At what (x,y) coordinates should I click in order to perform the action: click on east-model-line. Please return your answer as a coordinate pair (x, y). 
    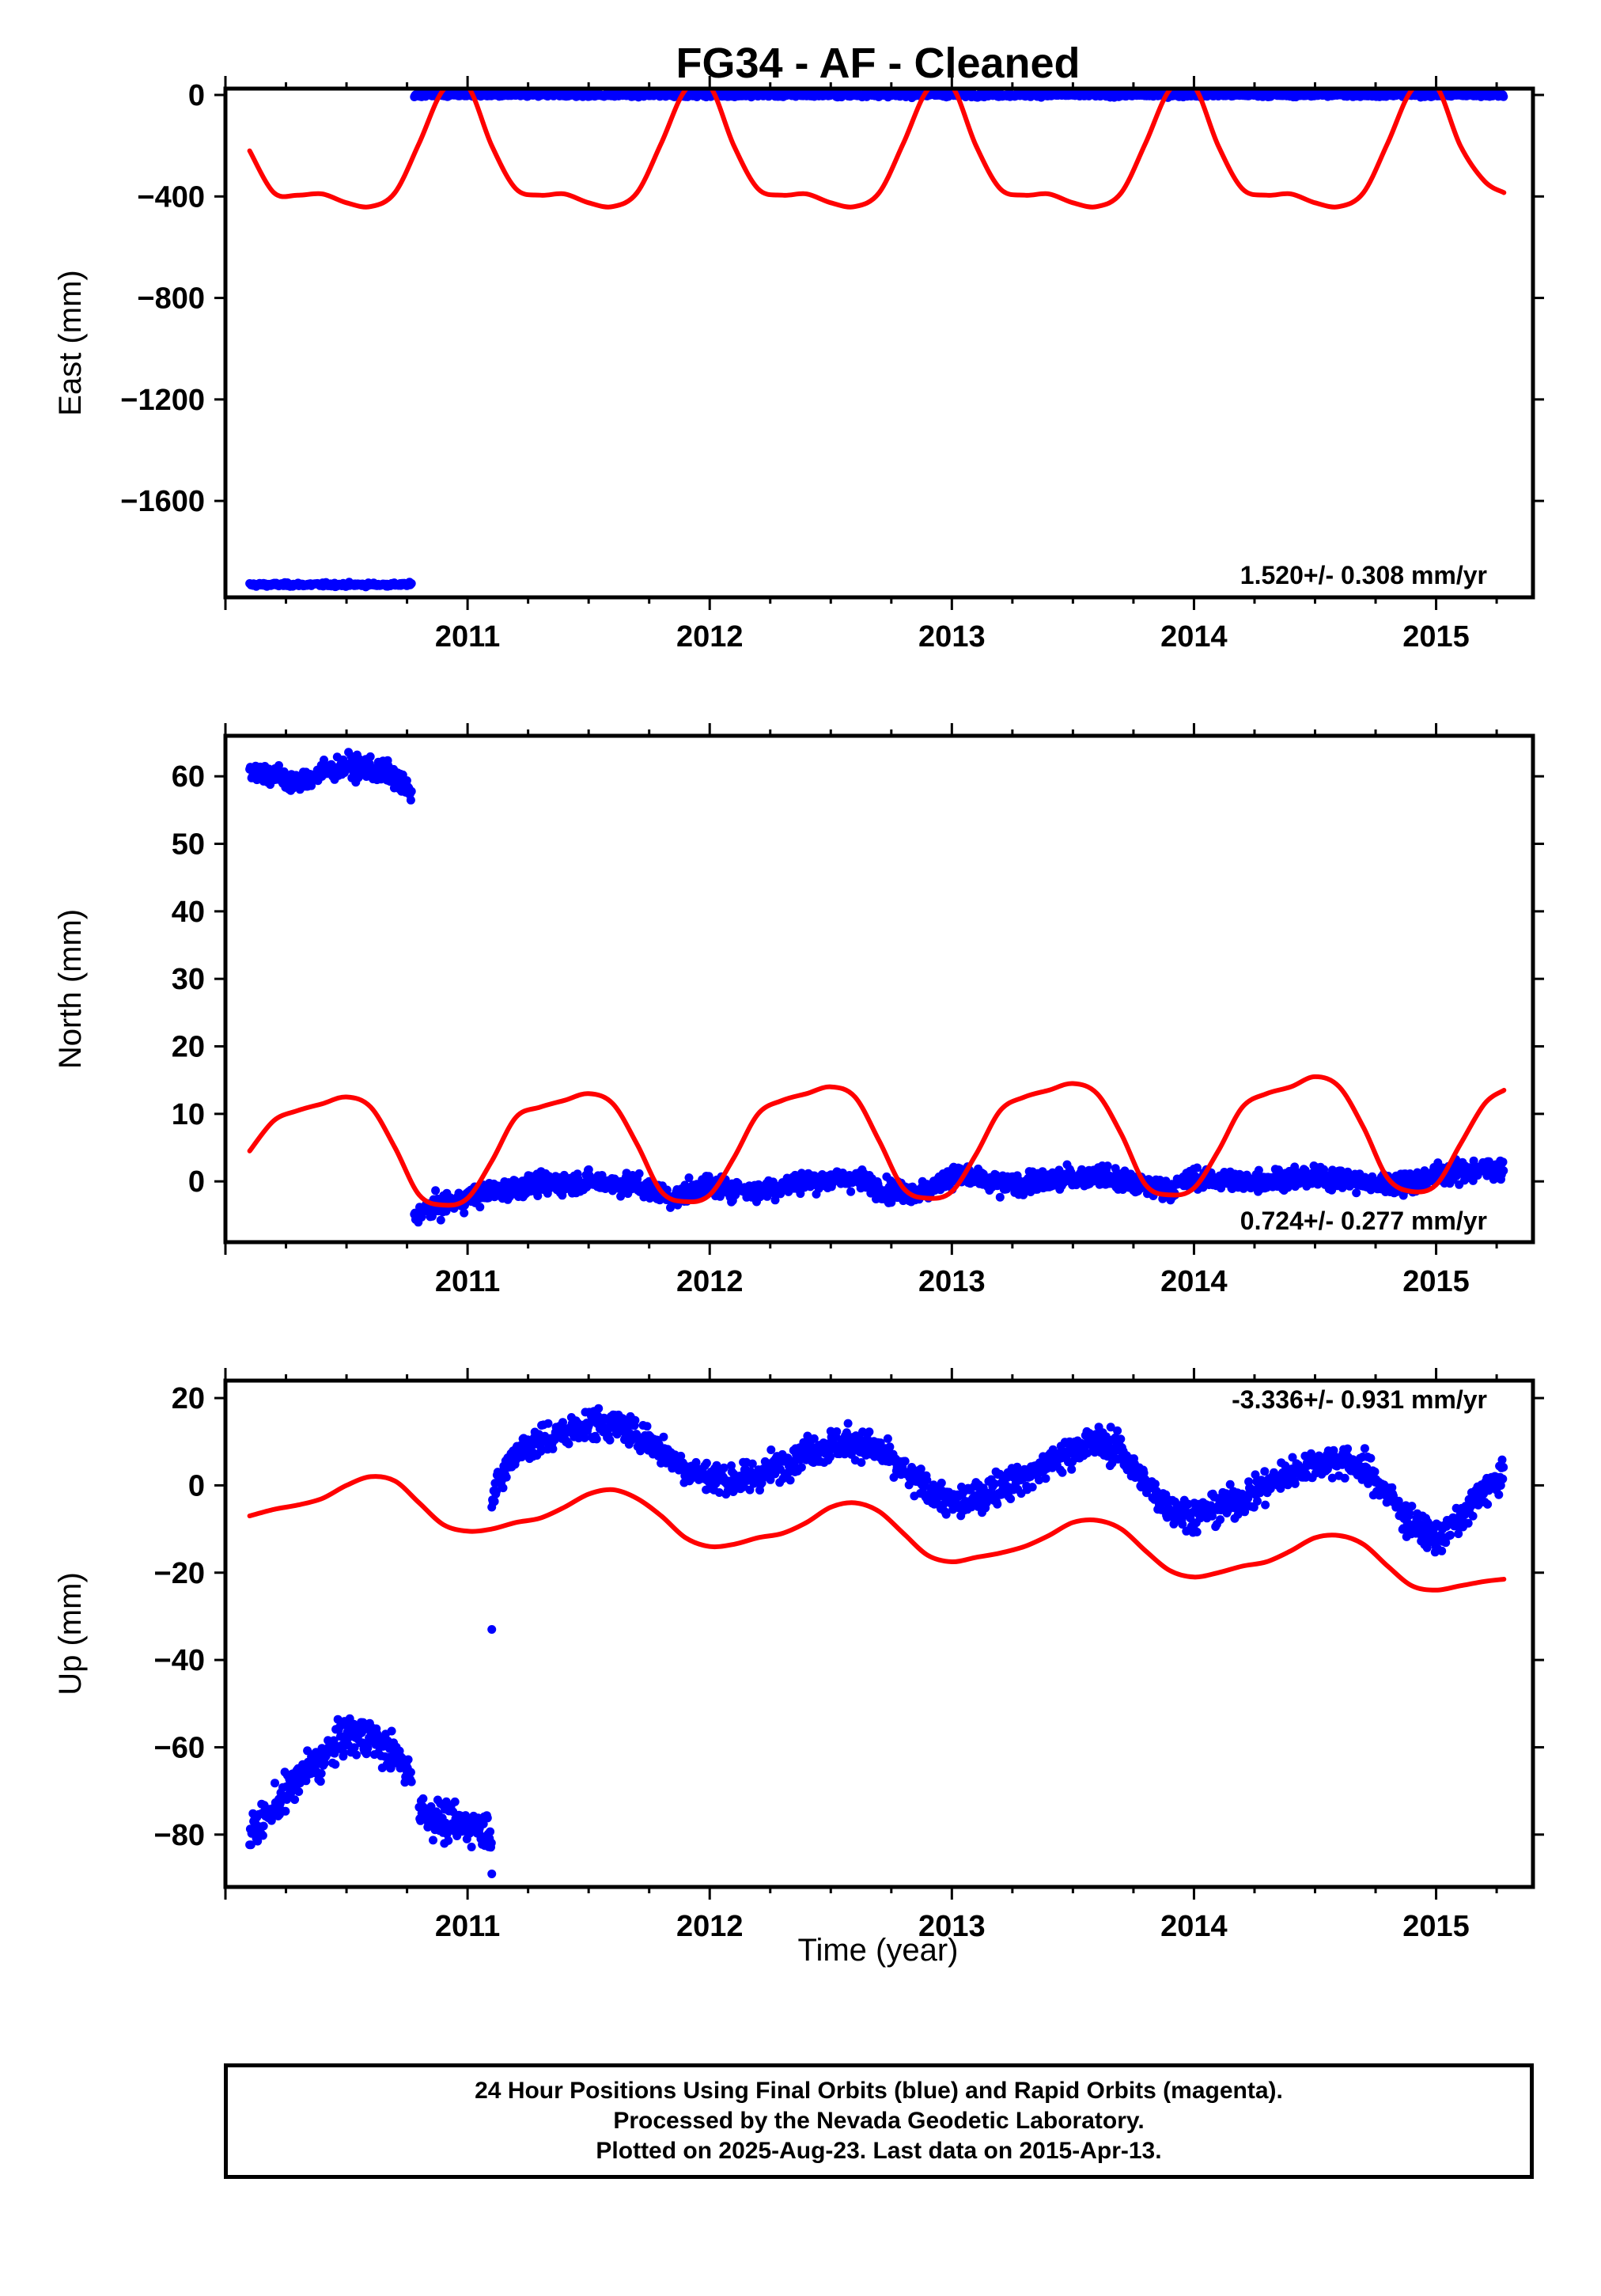
    Looking at the image, I should click on (877, 150).